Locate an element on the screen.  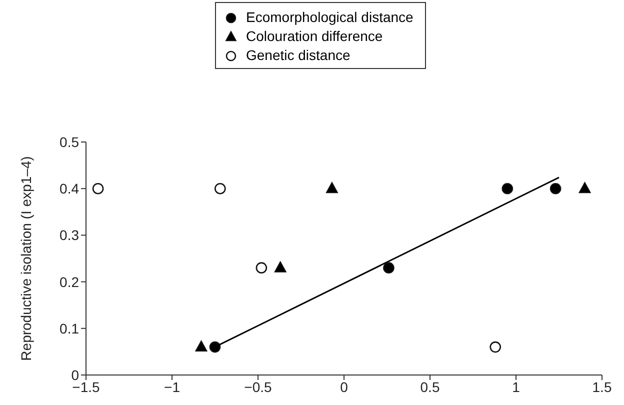
y-tick-label: 0.1 is located at coordinates (70, 328).